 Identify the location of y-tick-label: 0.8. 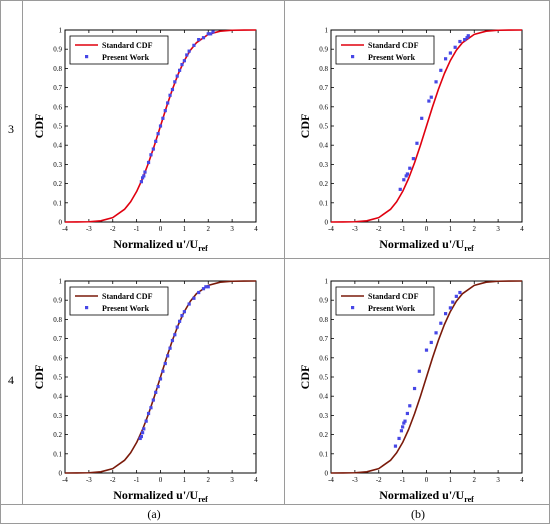
(323, 69).